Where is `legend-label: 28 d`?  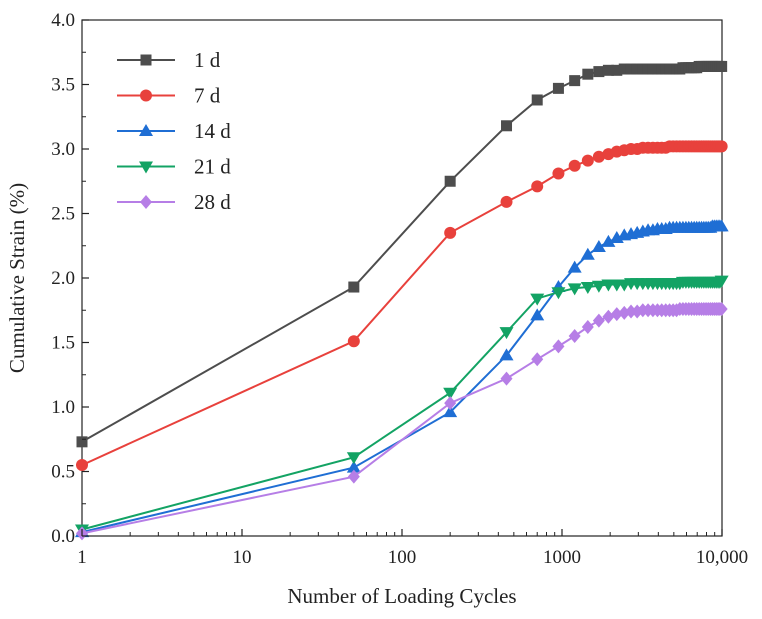
legend-label: 28 d is located at coordinates (212, 202).